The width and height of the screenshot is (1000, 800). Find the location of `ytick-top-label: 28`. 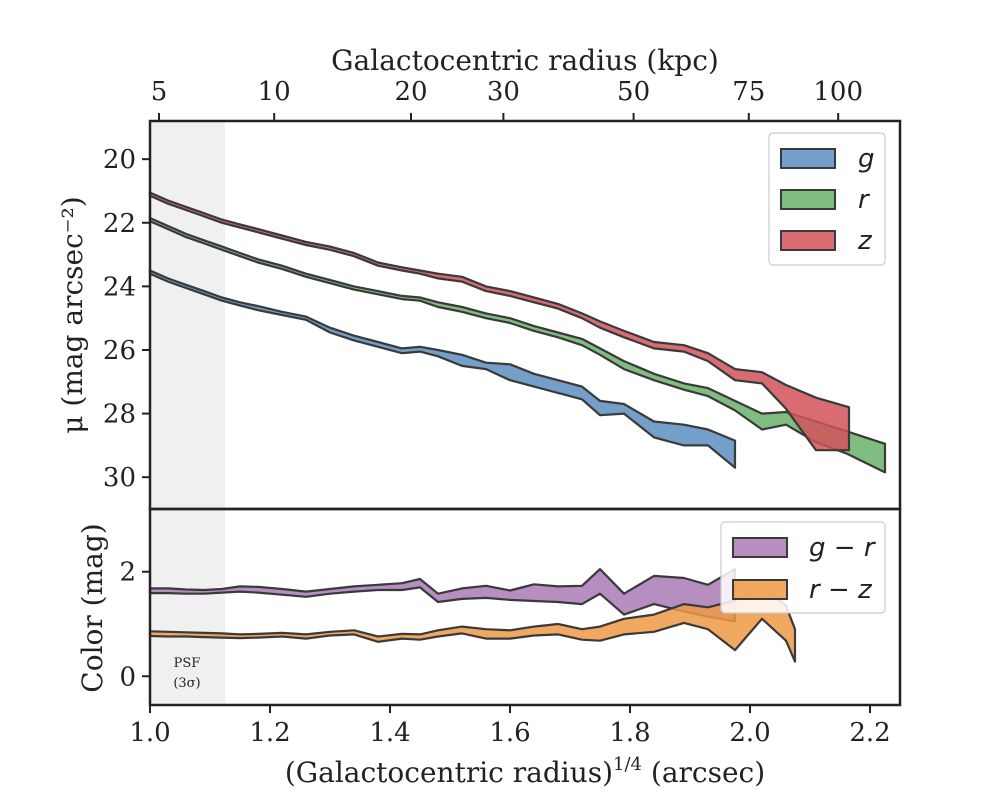

ytick-top-label: 28 is located at coordinates (119, 415).